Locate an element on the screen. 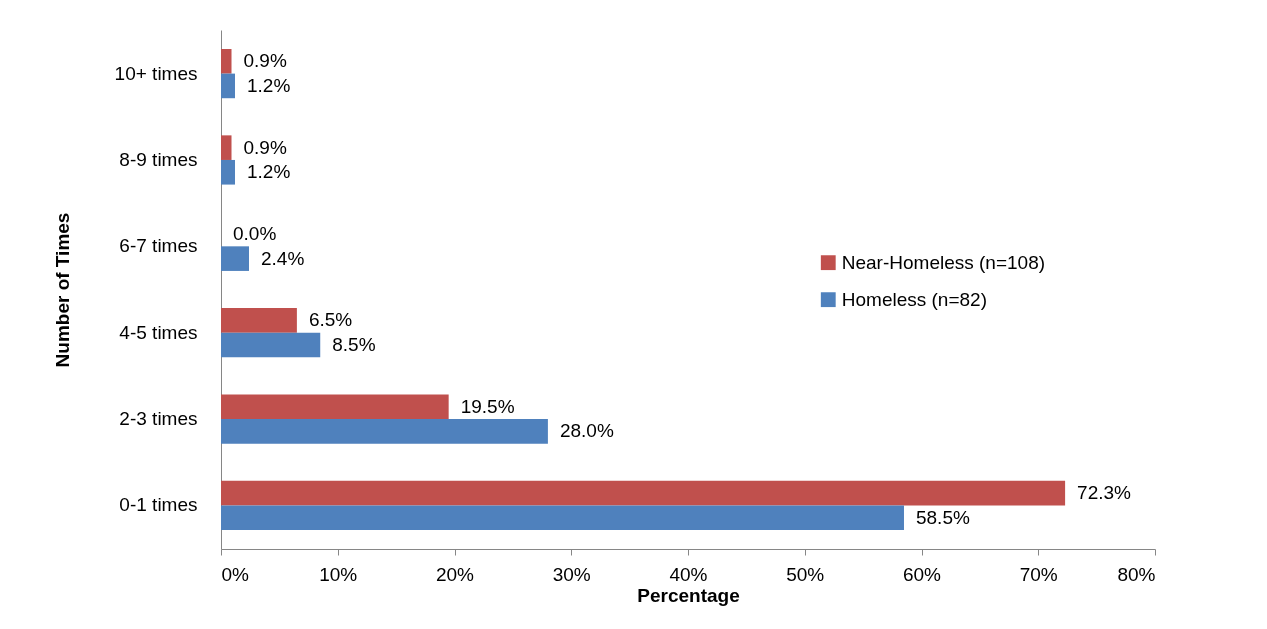 The image size is (1267, 629). data-label: 58.5% is located at coordinates (942, 517).